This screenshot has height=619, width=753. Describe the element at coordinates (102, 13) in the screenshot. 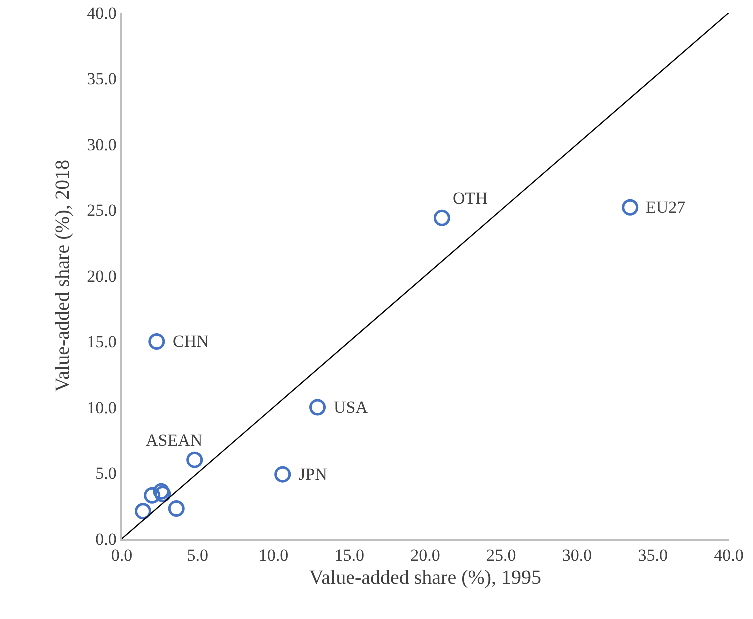

I see `y-tick-label: 40.0` at that location.